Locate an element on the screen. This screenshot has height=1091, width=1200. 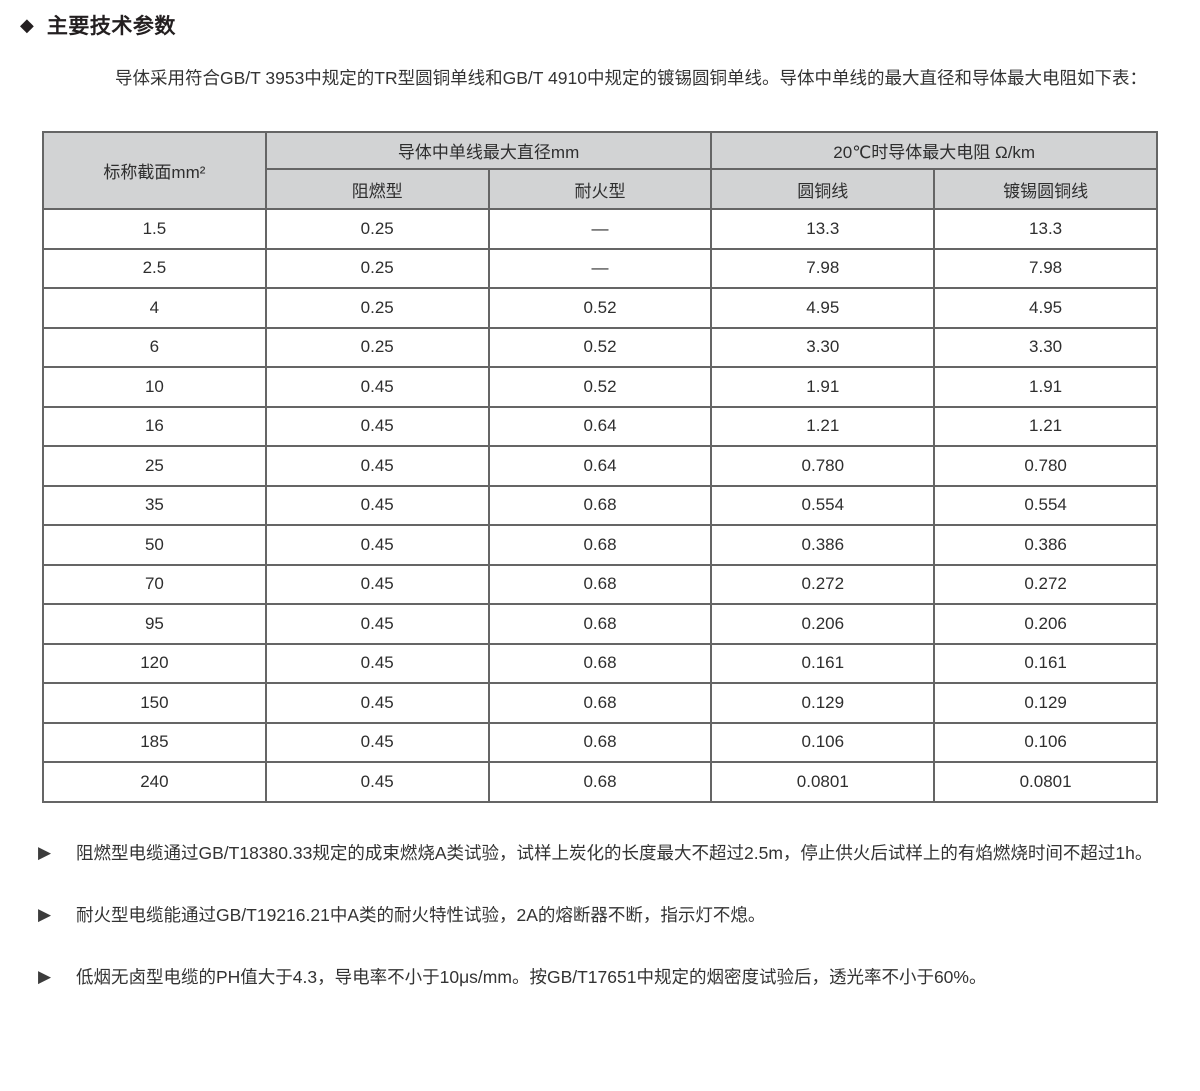
table-cell: 50 is located at coordinates (154, 545).